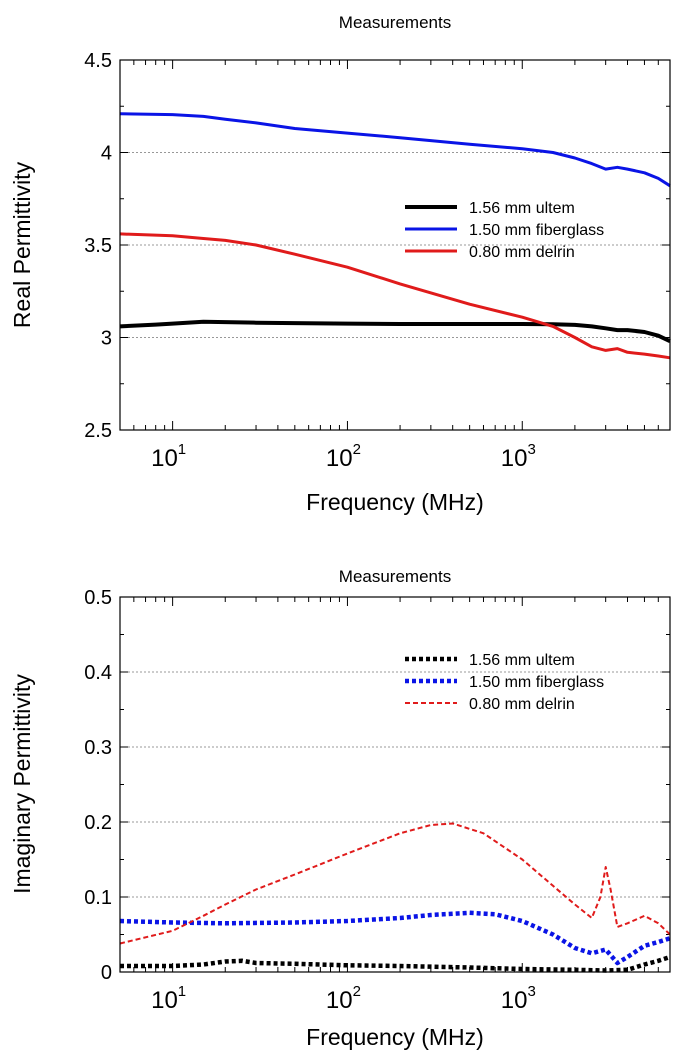  What do you see at coordinates (98, 61) in the screenshot?
I see `y-tick-label: 4.5` at bounding box center [98, 61].